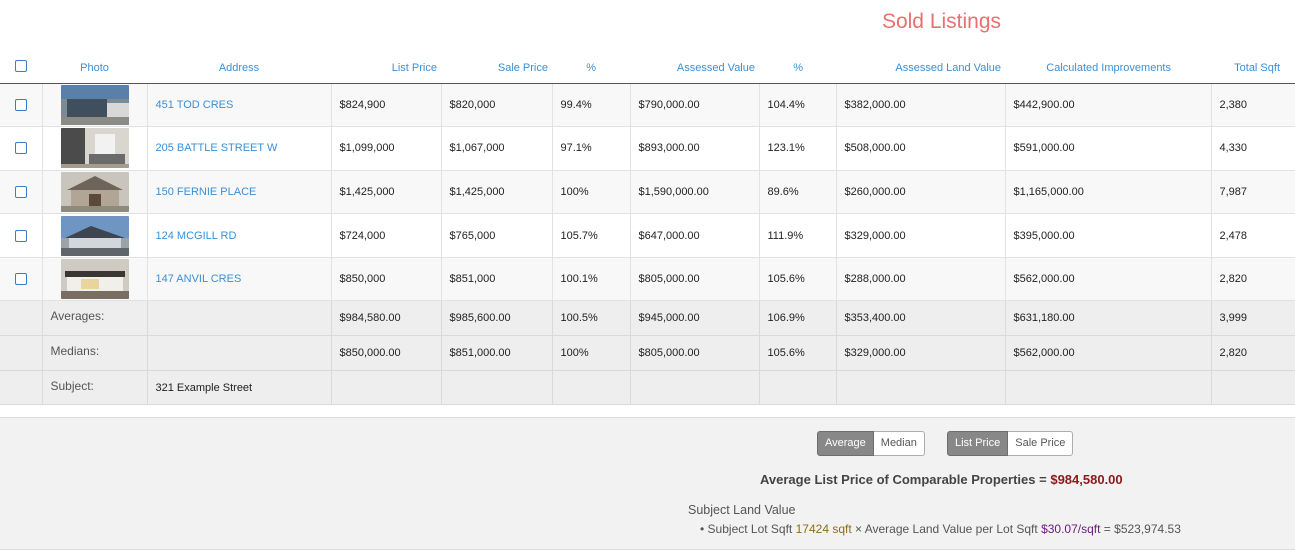 This screenshot has height=552, width=1295. Describe the element at coordinates (1108, 105) in the screenshot. I see `calculated-improvements-cell: $442,900.00` at that location.